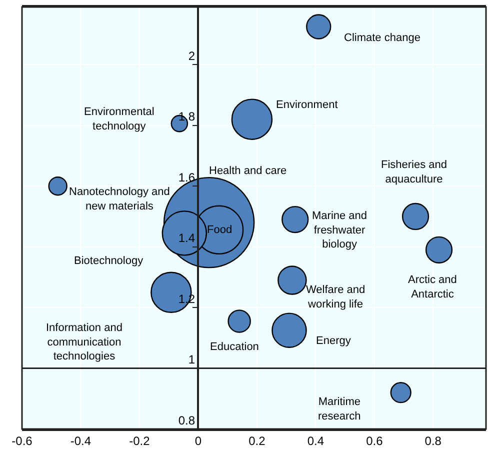 The image size is (490, 458). I want to click on annotation: Marine and freshwater biology, so click(340, 230).